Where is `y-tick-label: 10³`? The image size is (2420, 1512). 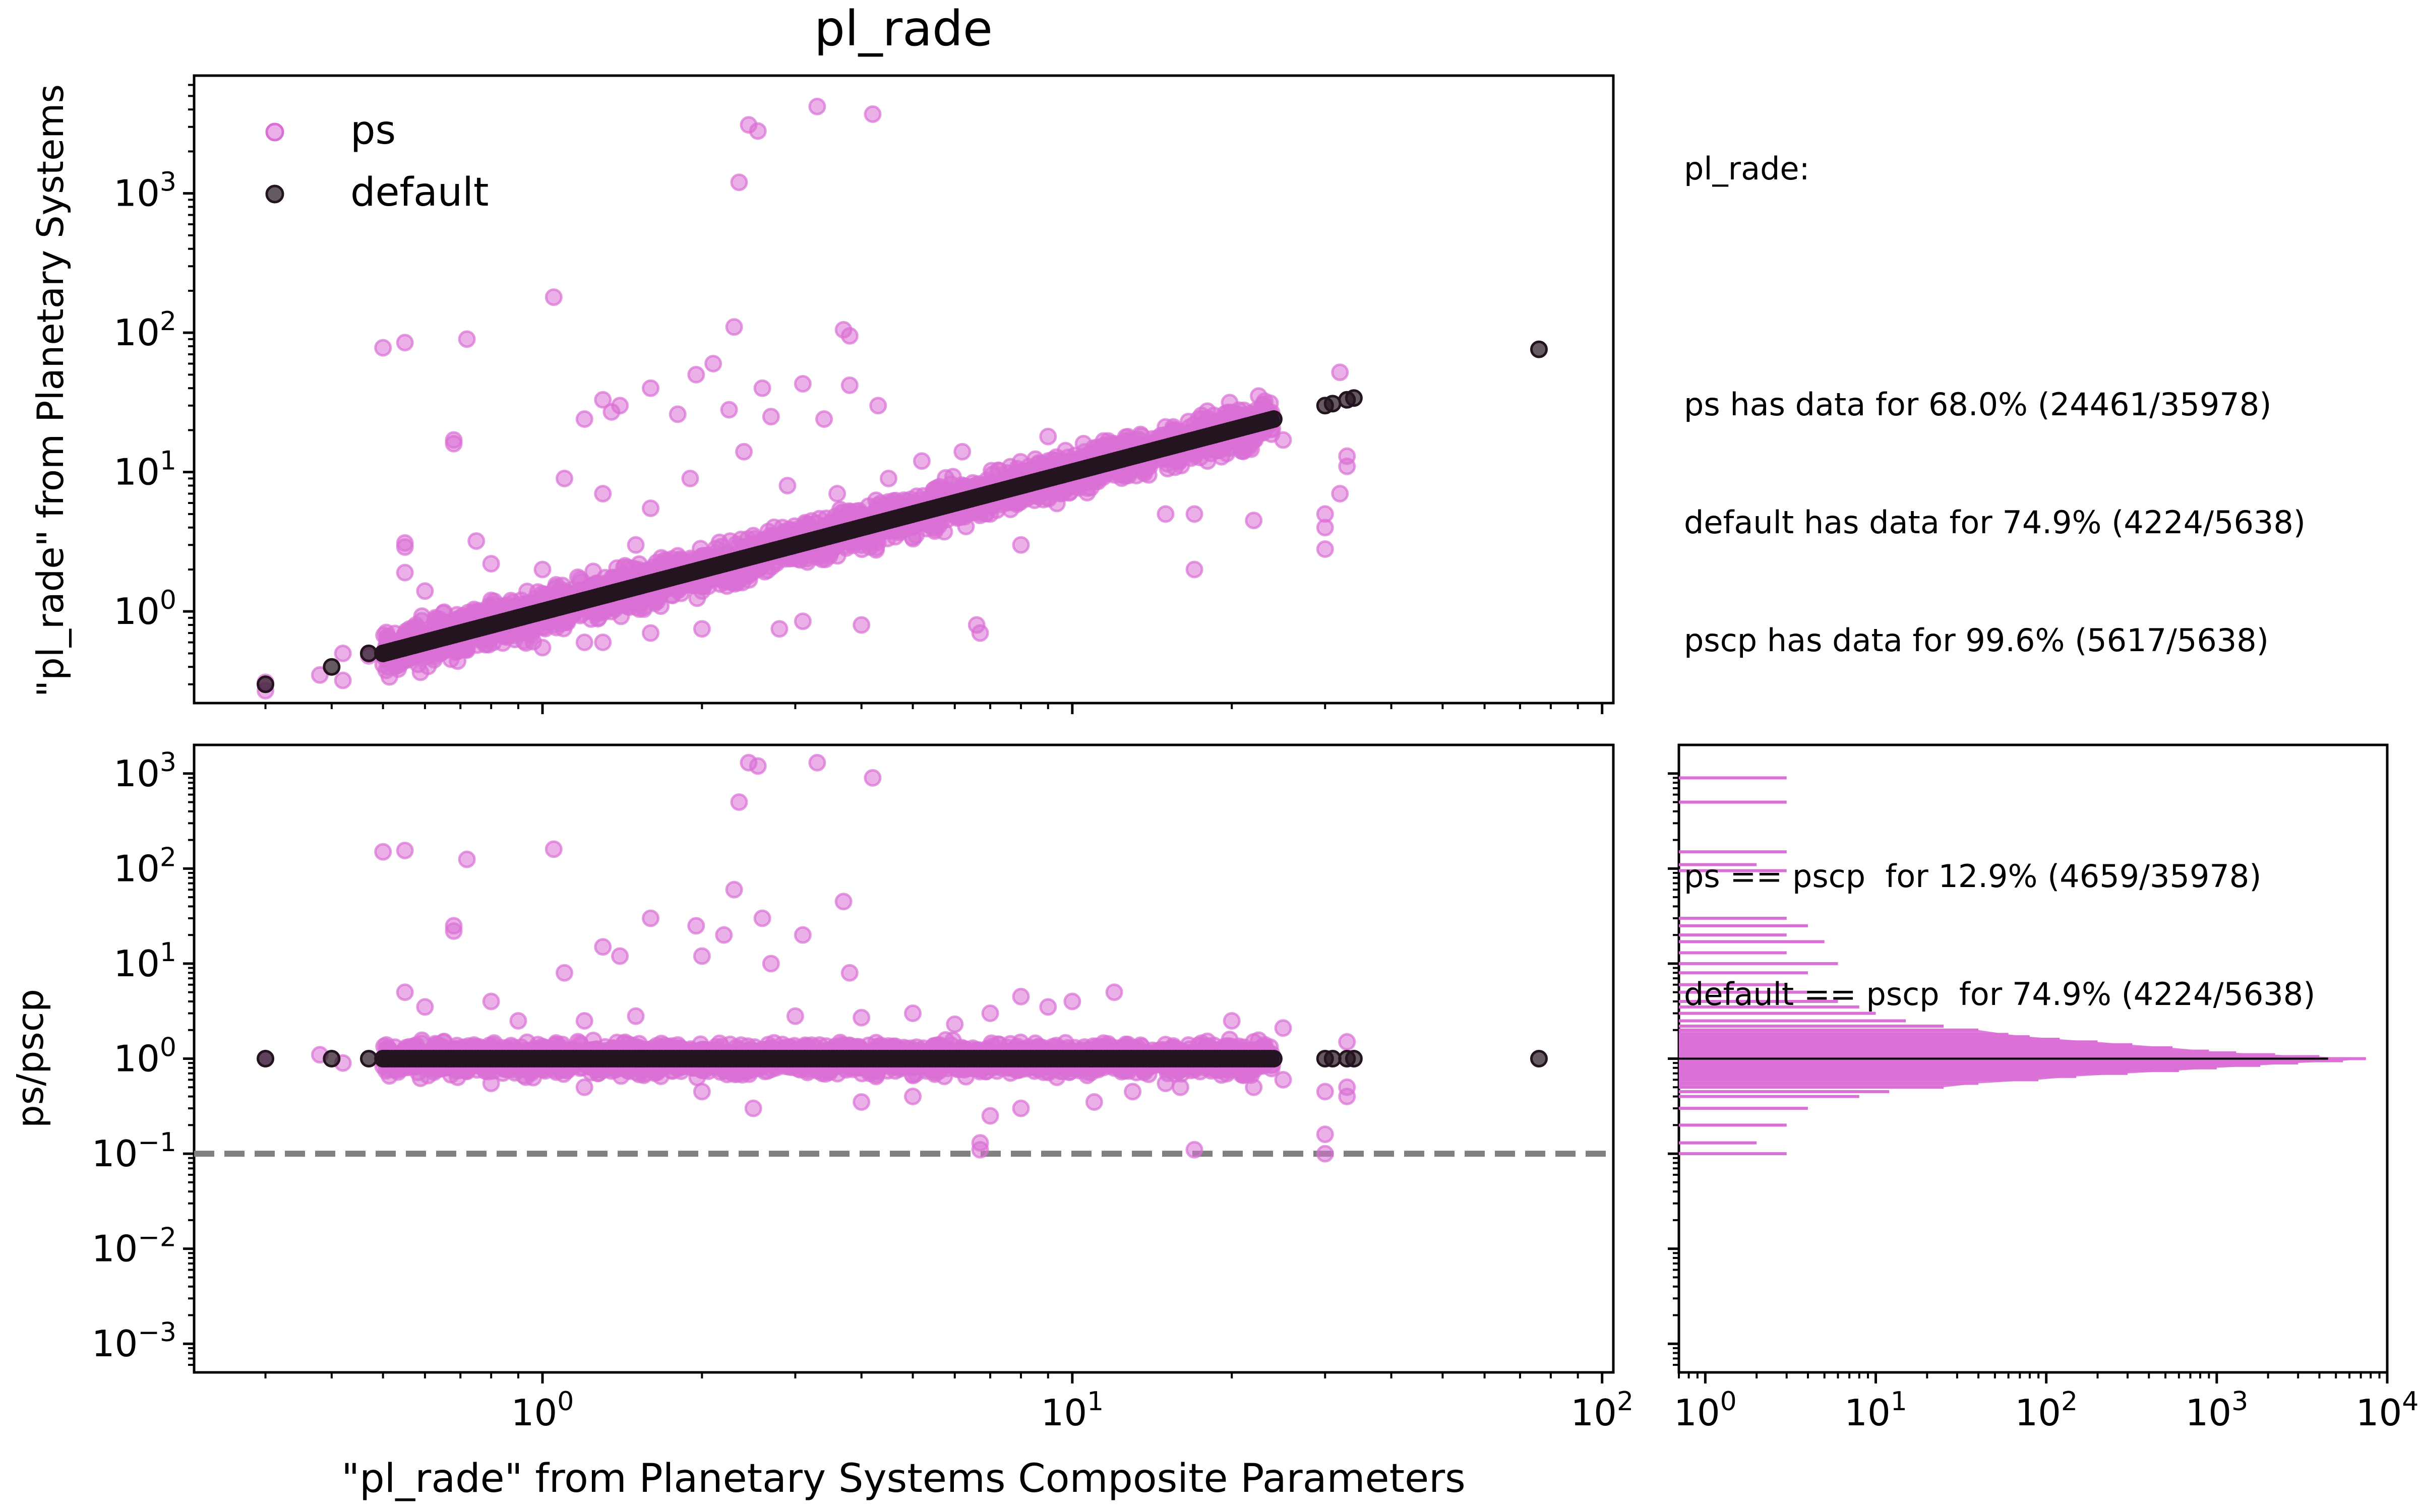
y-tick-label: 10³ is located at coordinates (144, 191).